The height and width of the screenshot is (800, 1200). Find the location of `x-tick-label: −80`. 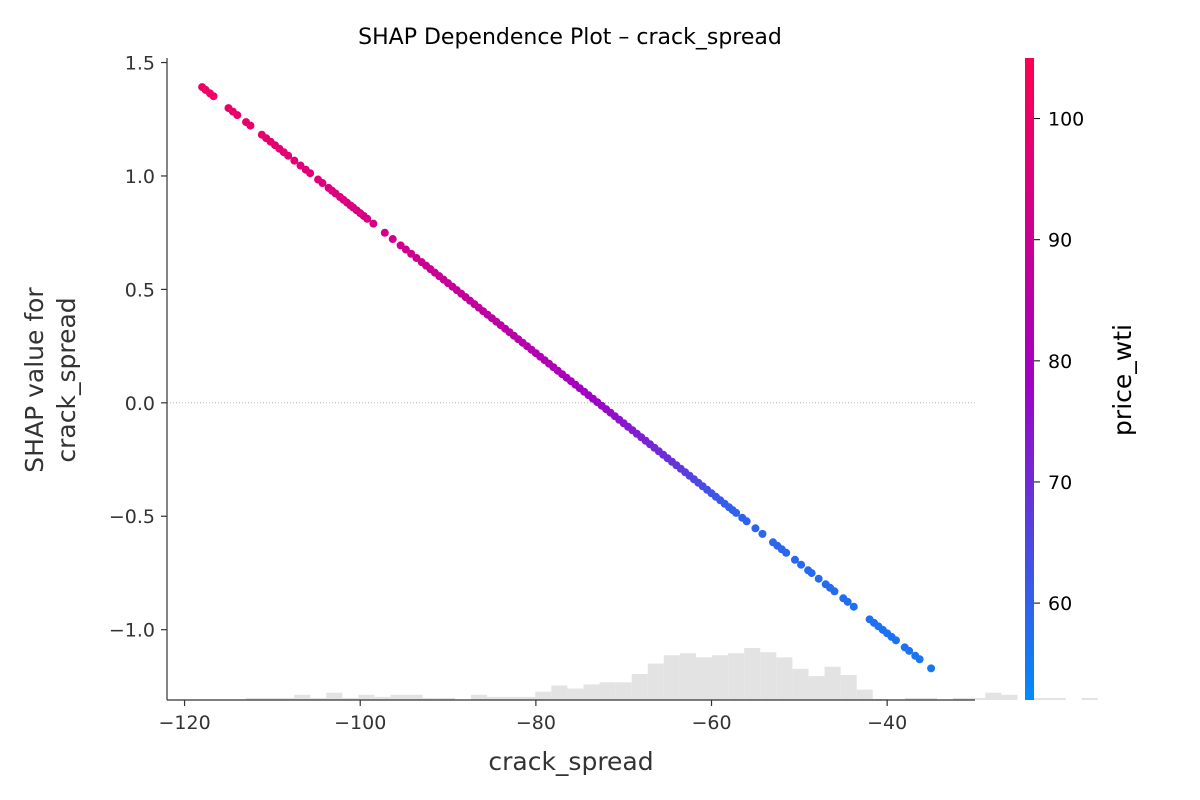

x-tick-label: −80 is located at coordinates (536, 723).